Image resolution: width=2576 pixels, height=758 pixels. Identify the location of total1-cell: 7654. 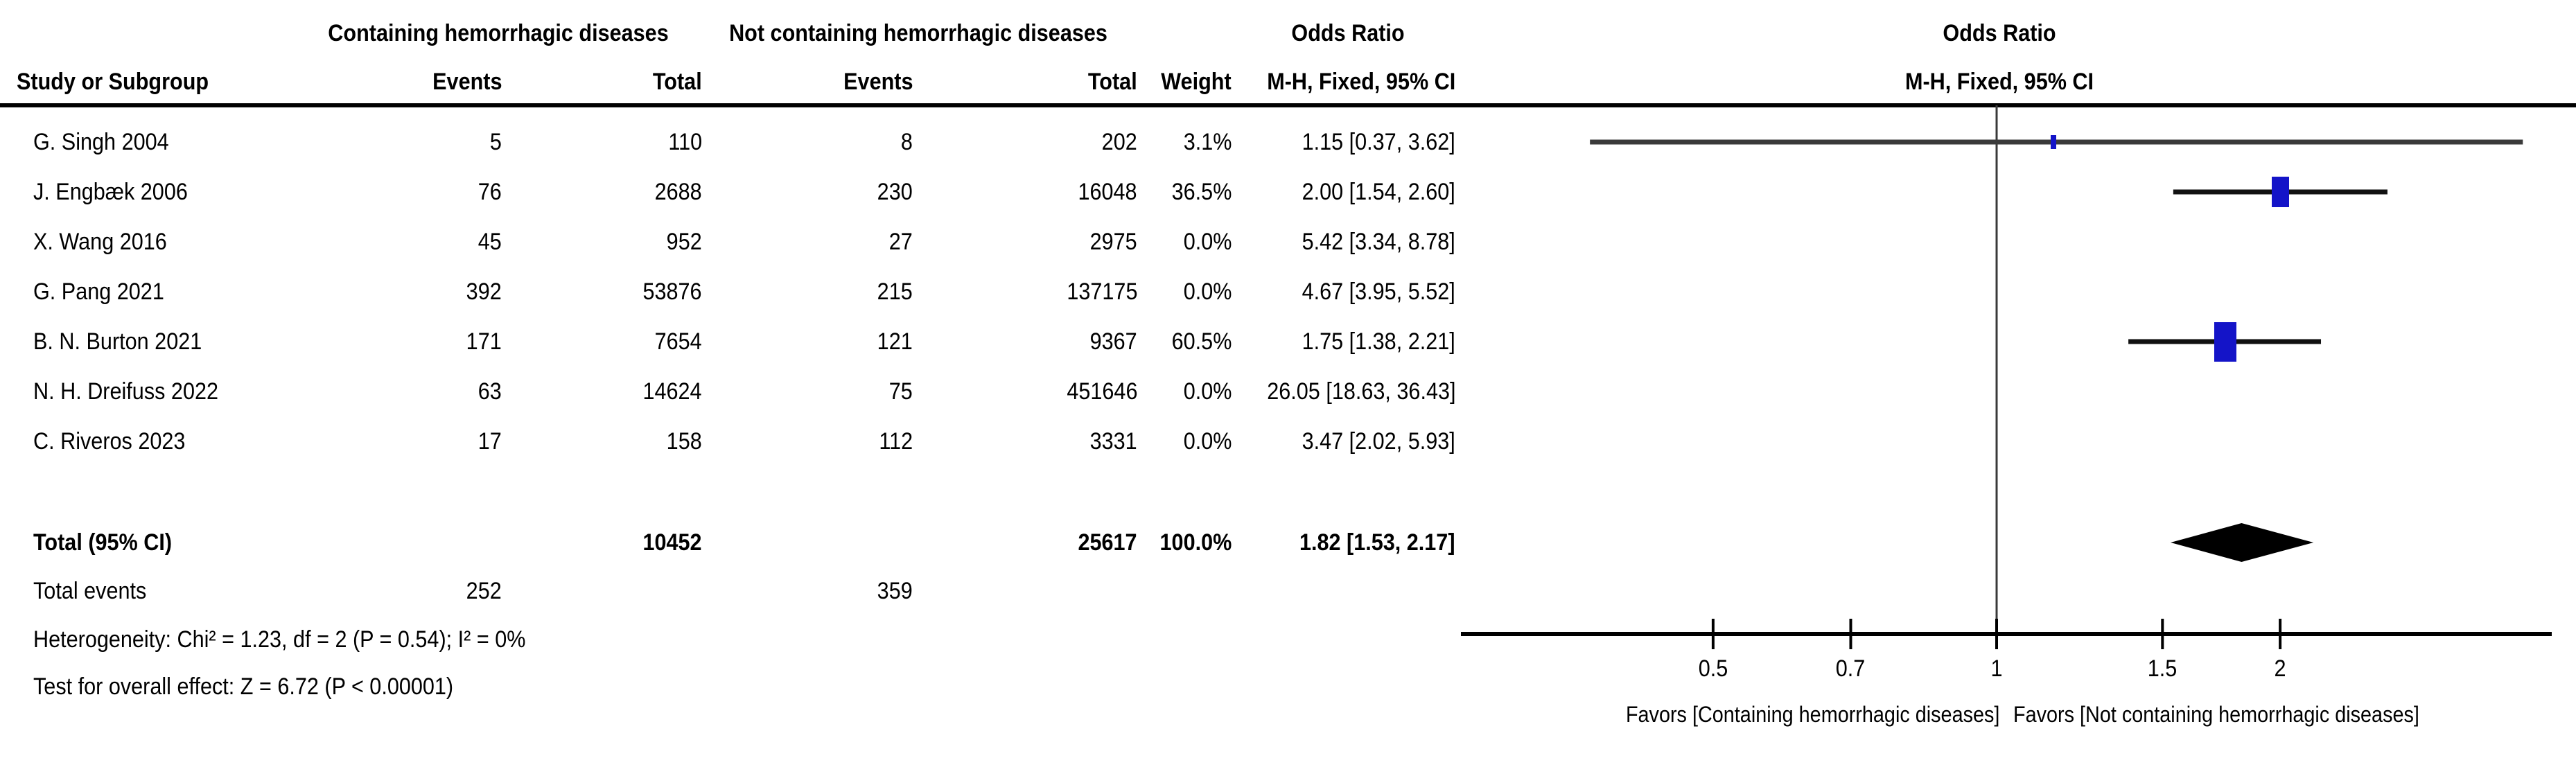
(678, 341).